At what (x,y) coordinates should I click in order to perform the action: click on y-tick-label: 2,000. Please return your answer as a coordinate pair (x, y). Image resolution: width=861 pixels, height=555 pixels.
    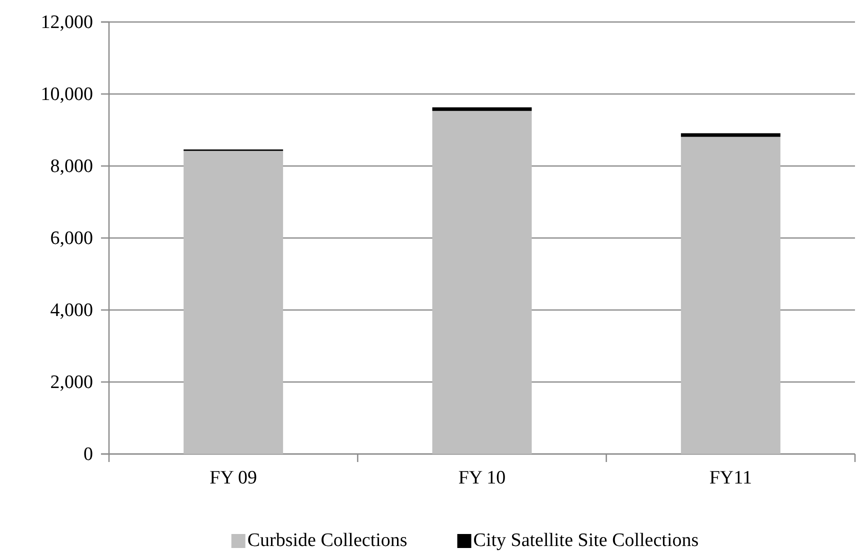
    Looking at the image, I should click on (71, 383).